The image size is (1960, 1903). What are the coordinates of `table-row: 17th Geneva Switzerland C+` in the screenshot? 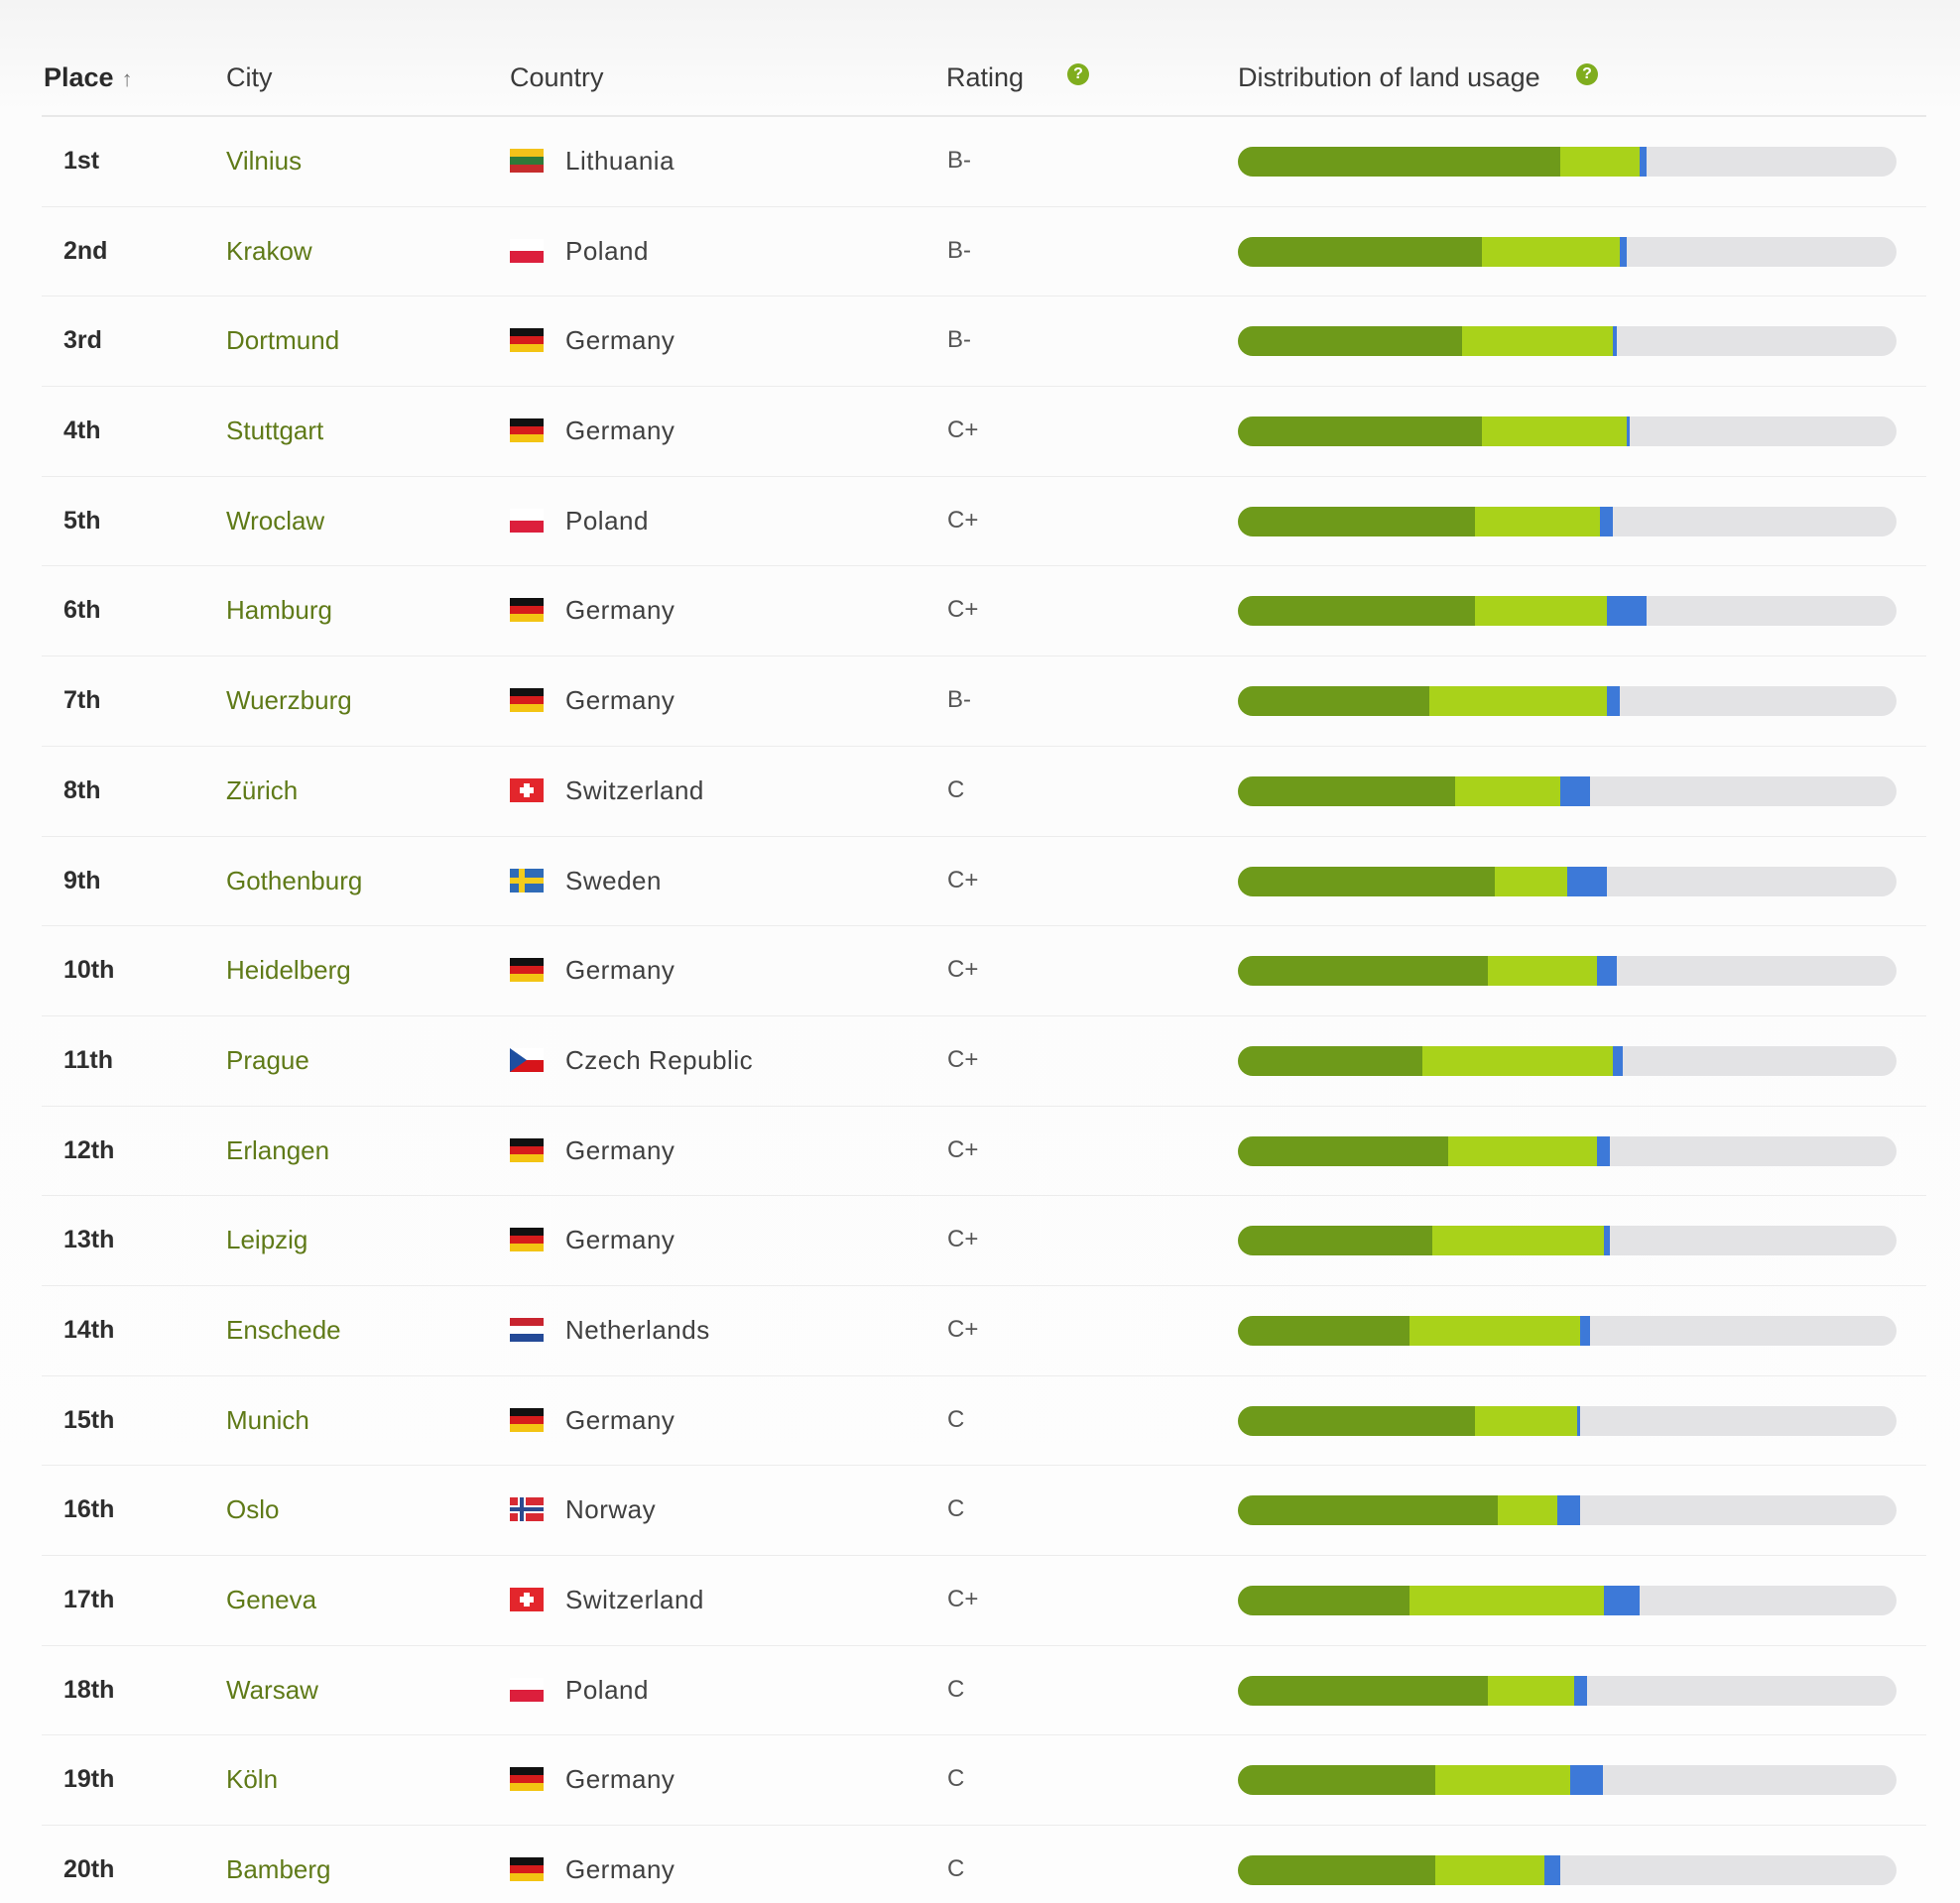 It's located at (984, 1601).